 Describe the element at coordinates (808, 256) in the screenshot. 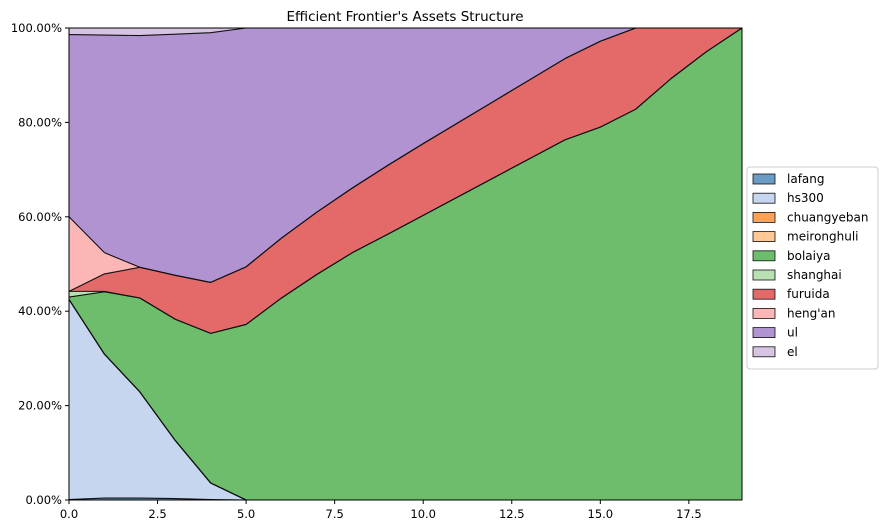

I see `legend-label: bolaiya` at that location.